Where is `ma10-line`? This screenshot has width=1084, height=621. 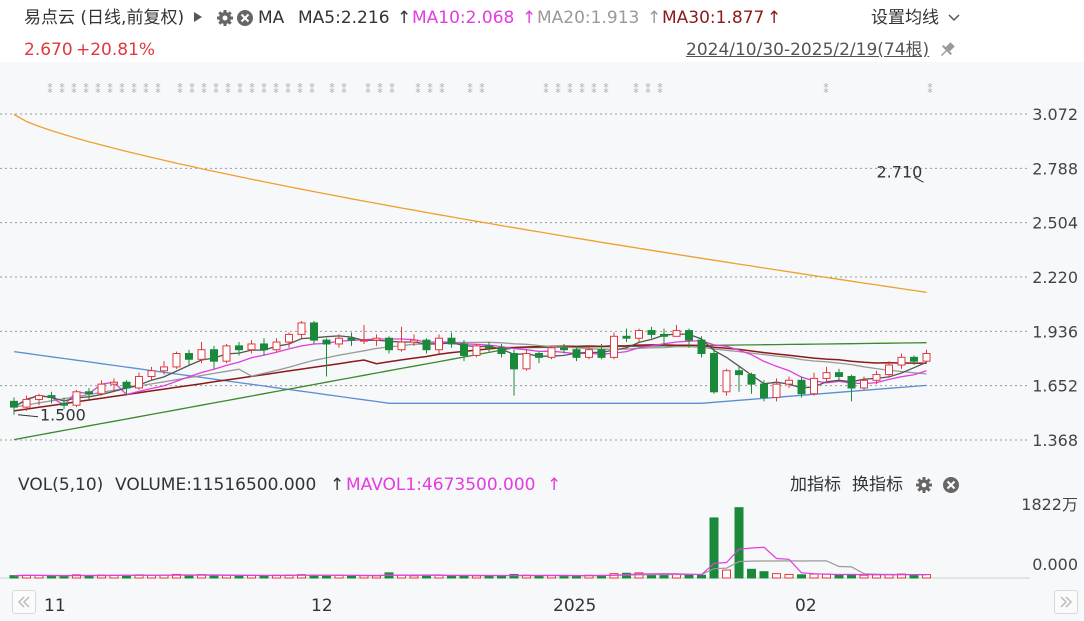
ma10-line is located at coordinates (470, 373).